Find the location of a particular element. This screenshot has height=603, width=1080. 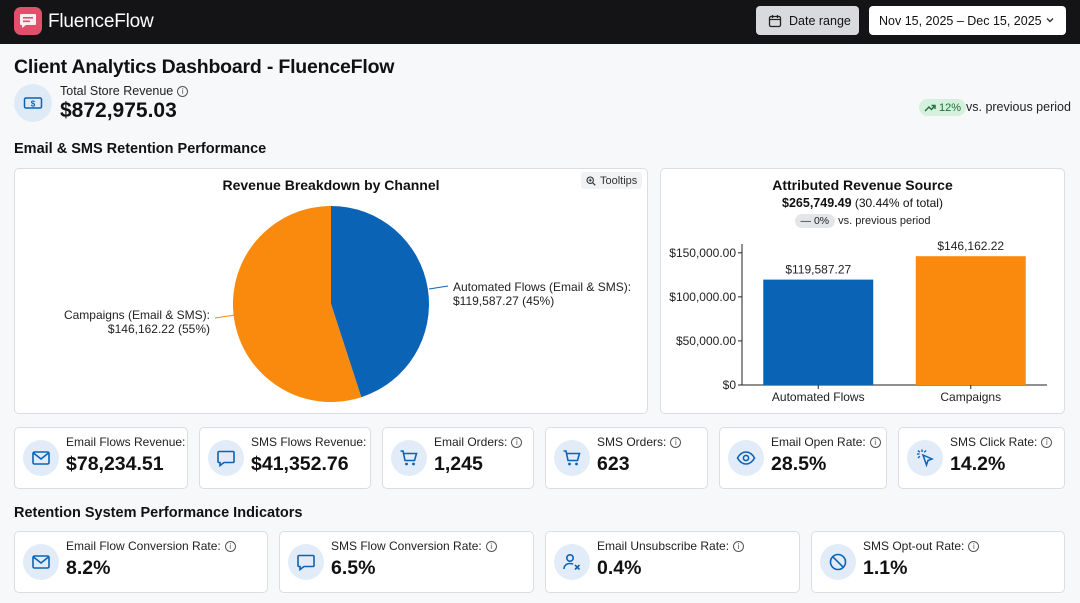

brand-name: FluenceFlow is located at coordinates (101, 21).